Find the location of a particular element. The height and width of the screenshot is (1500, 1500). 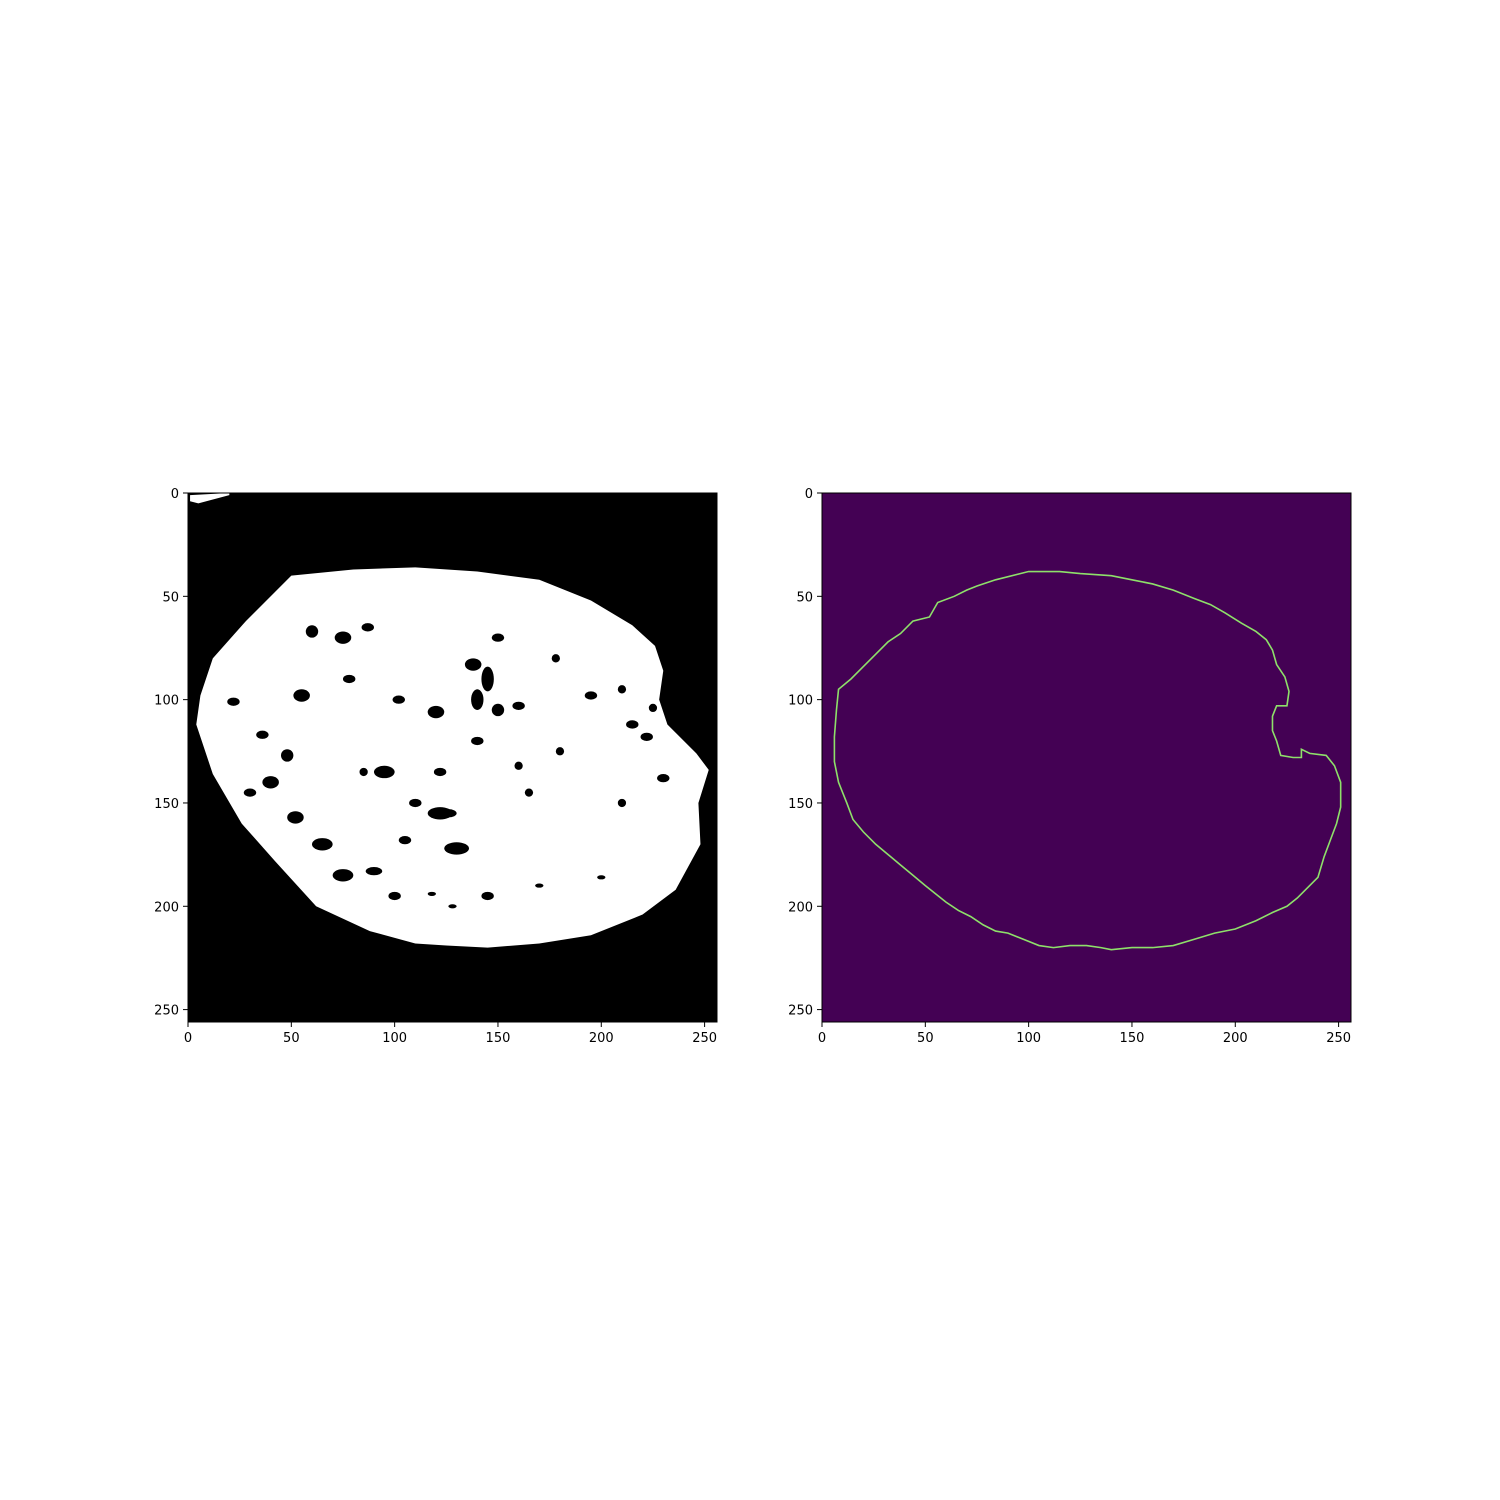

left-mask-image is located at coordinates (449, 720).